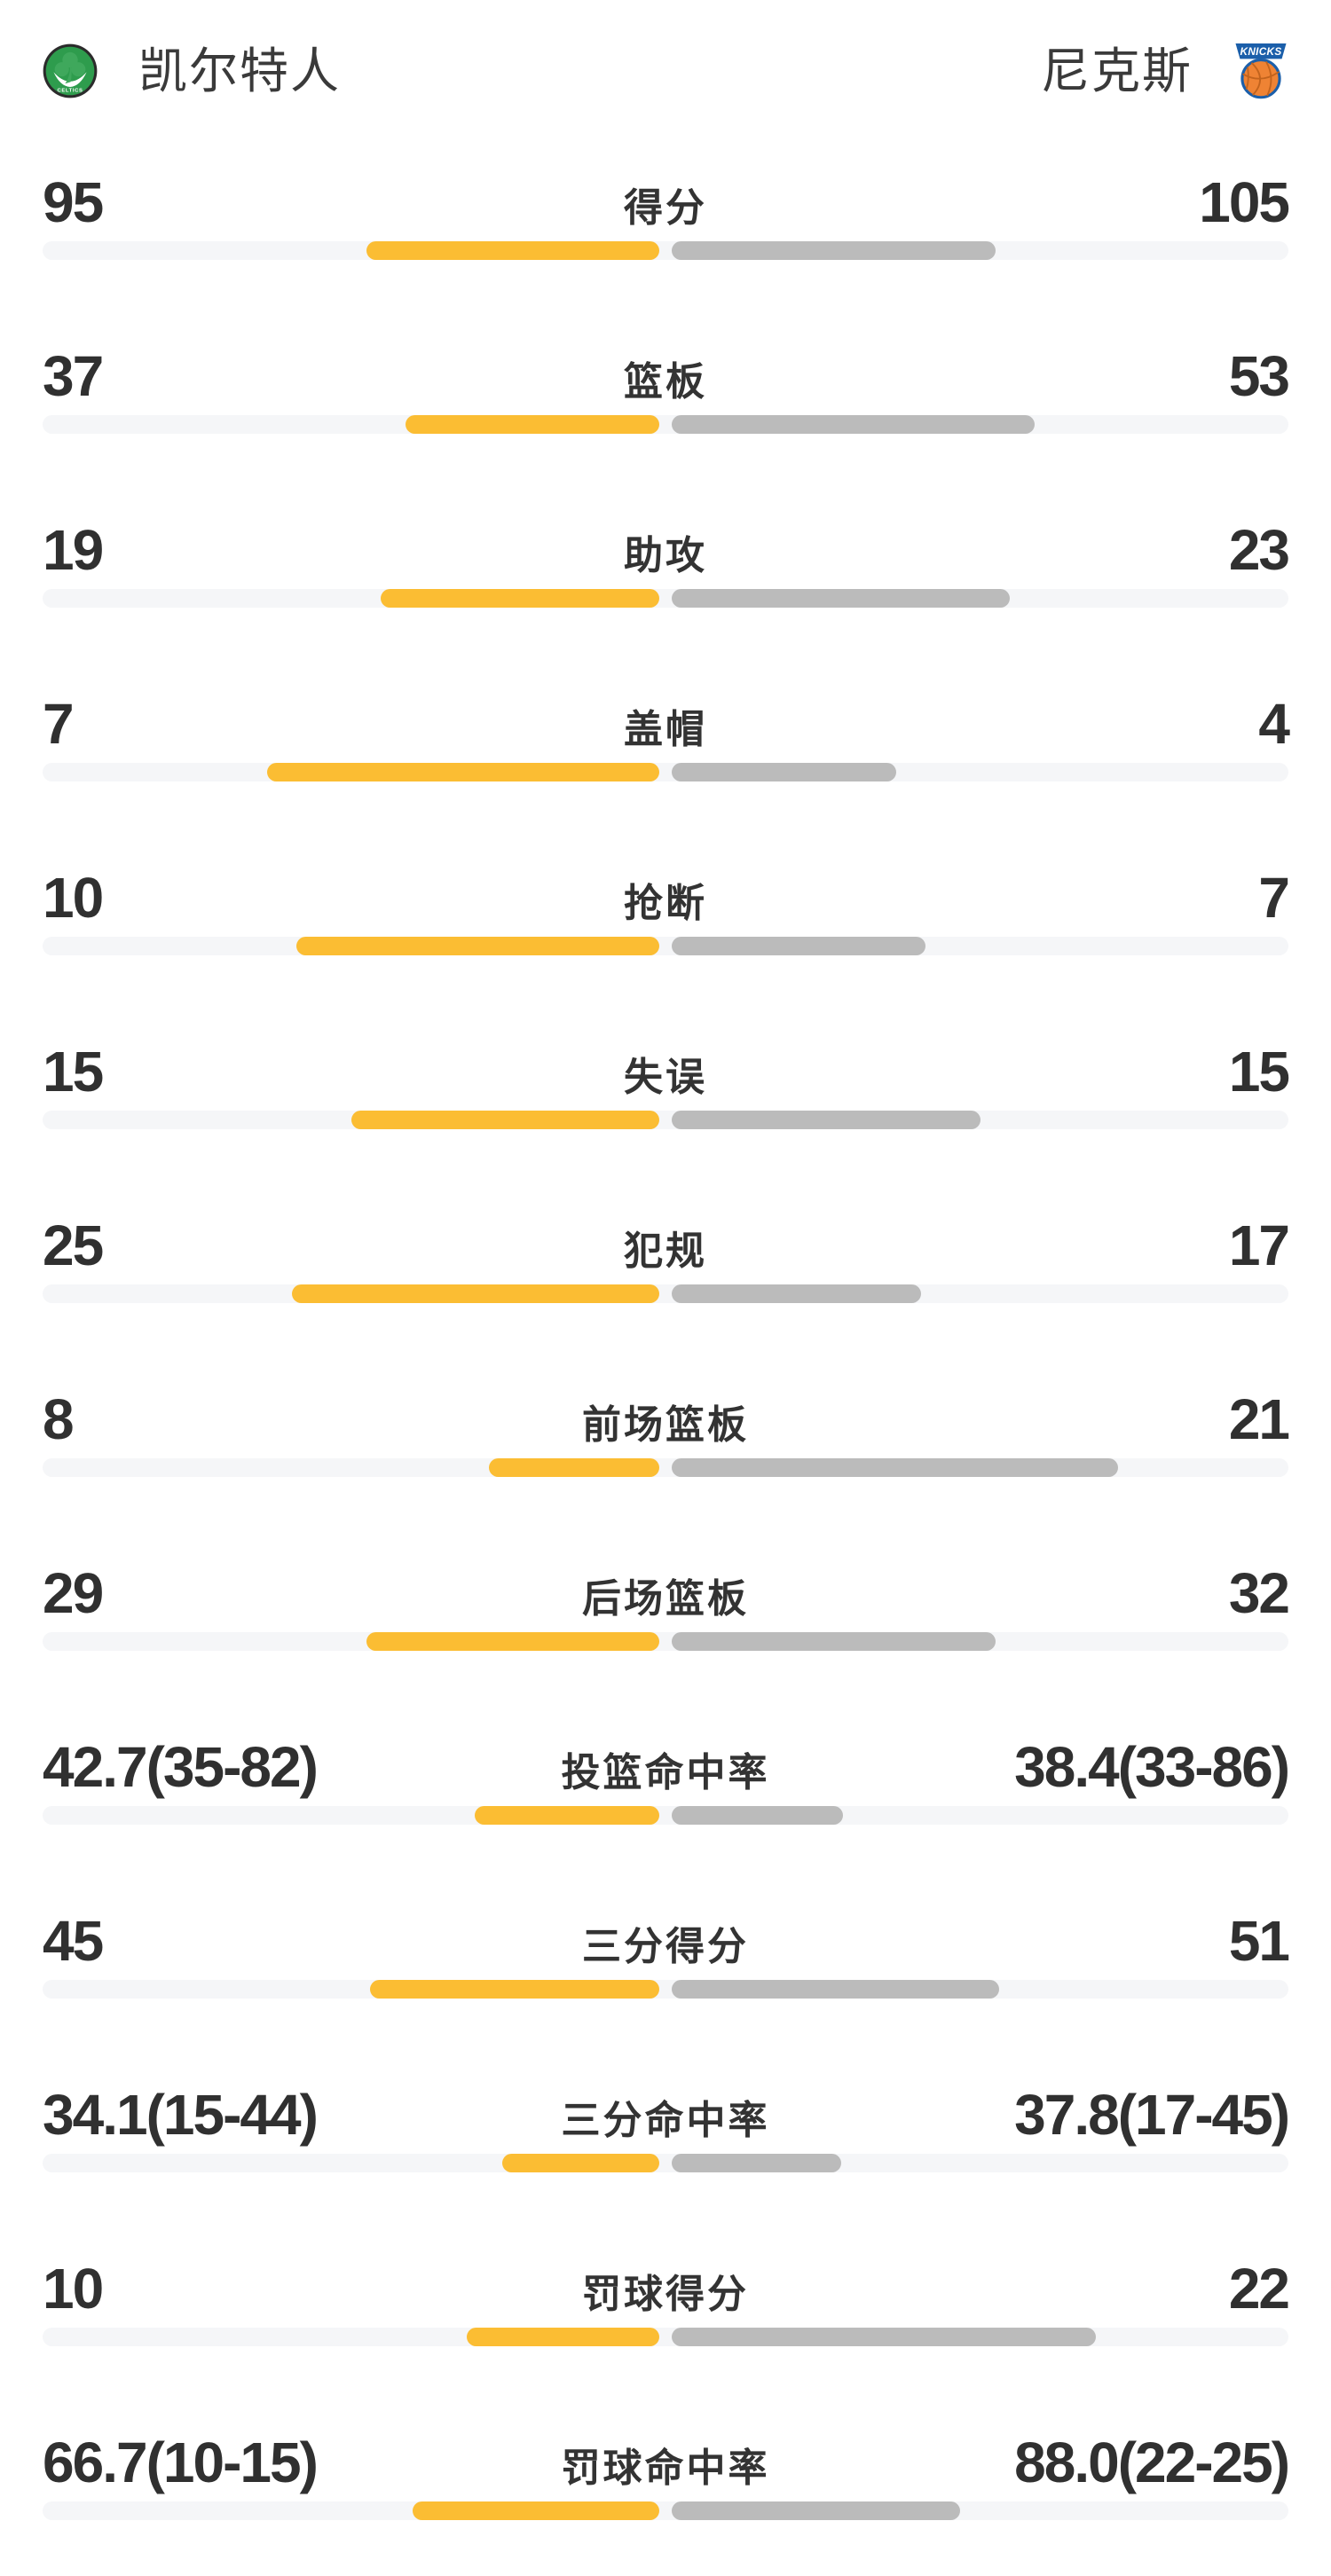 The image size is (1331, 2576). What do you see at coordinates (1259, 1071) in the screenshot?
I see `stat-right-value: 15` at bounding box center [1259, 1071].